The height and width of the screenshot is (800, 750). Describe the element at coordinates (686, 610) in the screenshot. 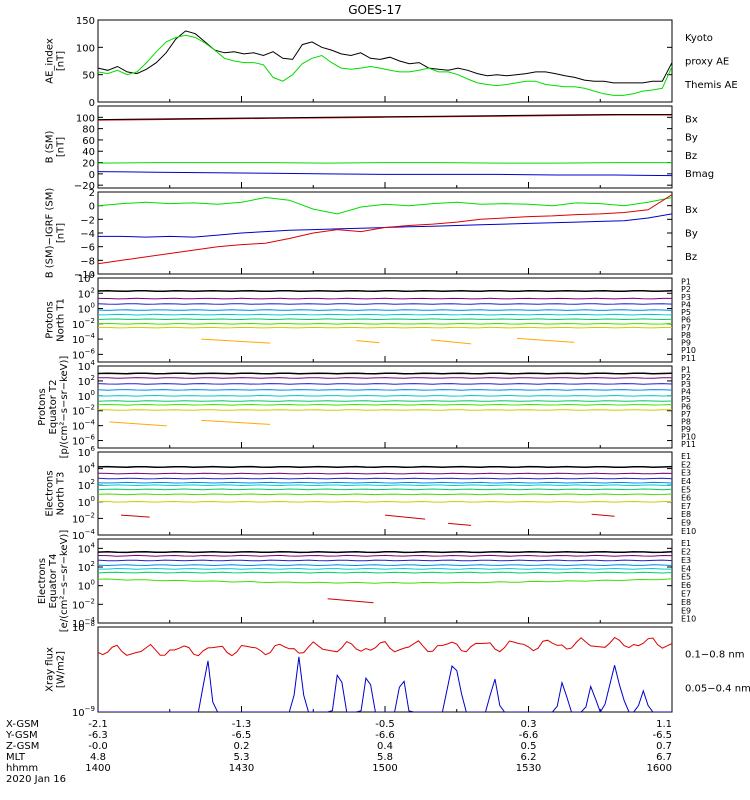

I see `legend-entry: E9` at that location.